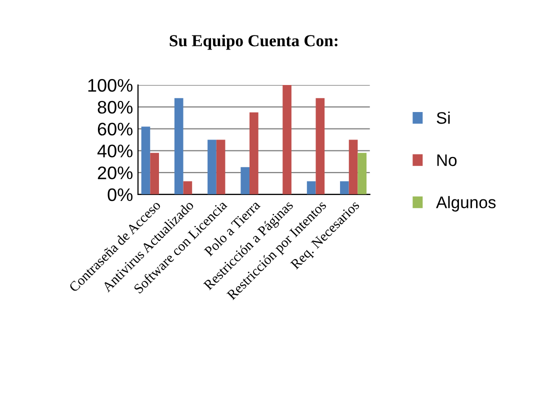 This screenshot has height=405, width=552. Describe the element at coordinates (447, 160) in the screenshot. I see `legend-label: No` at that location.